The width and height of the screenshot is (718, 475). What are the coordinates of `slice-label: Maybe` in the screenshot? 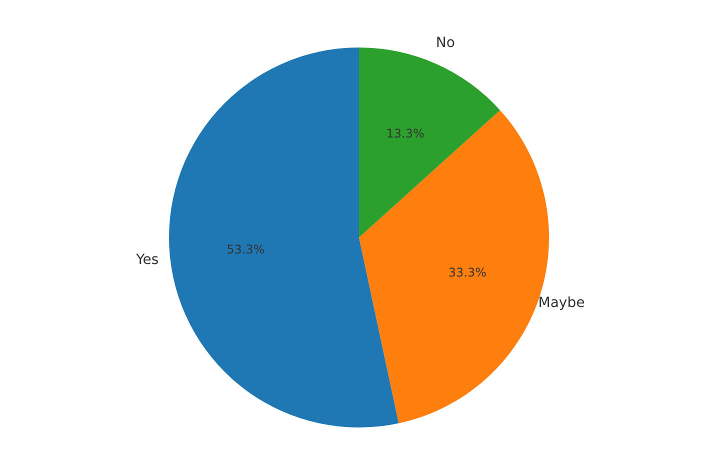 It's located at (561, 303).